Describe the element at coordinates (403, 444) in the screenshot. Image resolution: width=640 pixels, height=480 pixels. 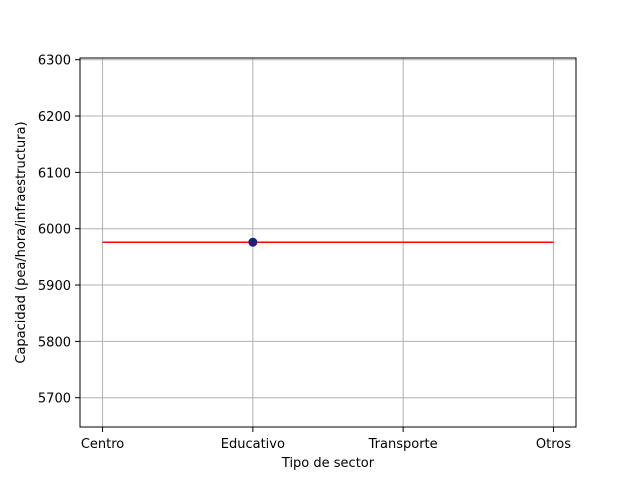
I see `x-tick-label: Transporte` at that location.